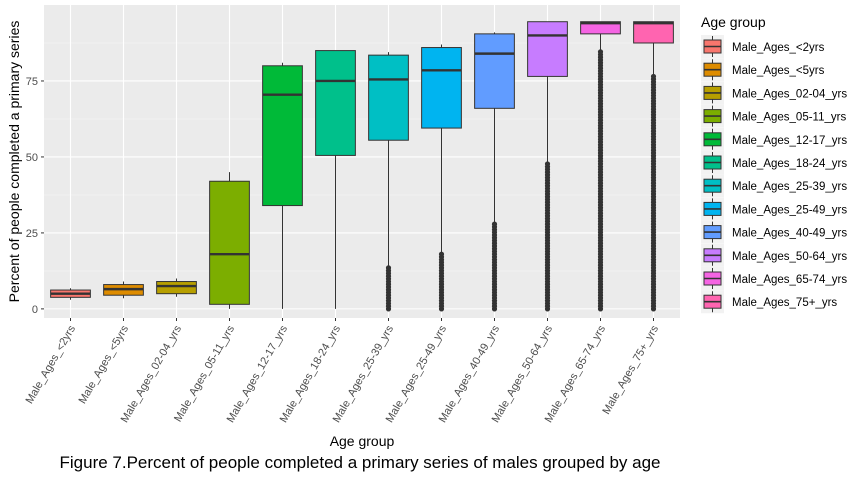 Image resolution: width=864 pixels, height=480 pixels. Describe the element at coordinates (789, 257) in the screenshot. I see `legend-label: Male_Ages_50-64_yrs` at that location.